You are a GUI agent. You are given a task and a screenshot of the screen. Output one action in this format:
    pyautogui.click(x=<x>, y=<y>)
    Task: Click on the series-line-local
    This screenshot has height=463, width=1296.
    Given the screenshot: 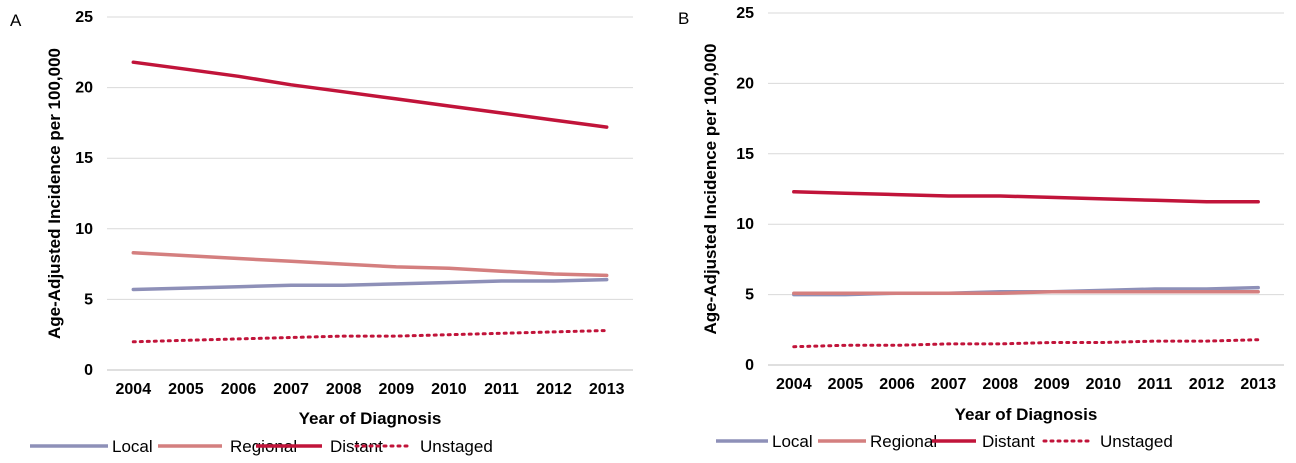 What is the action you would take?
    pyautogui.click(x=370, y=284)
    